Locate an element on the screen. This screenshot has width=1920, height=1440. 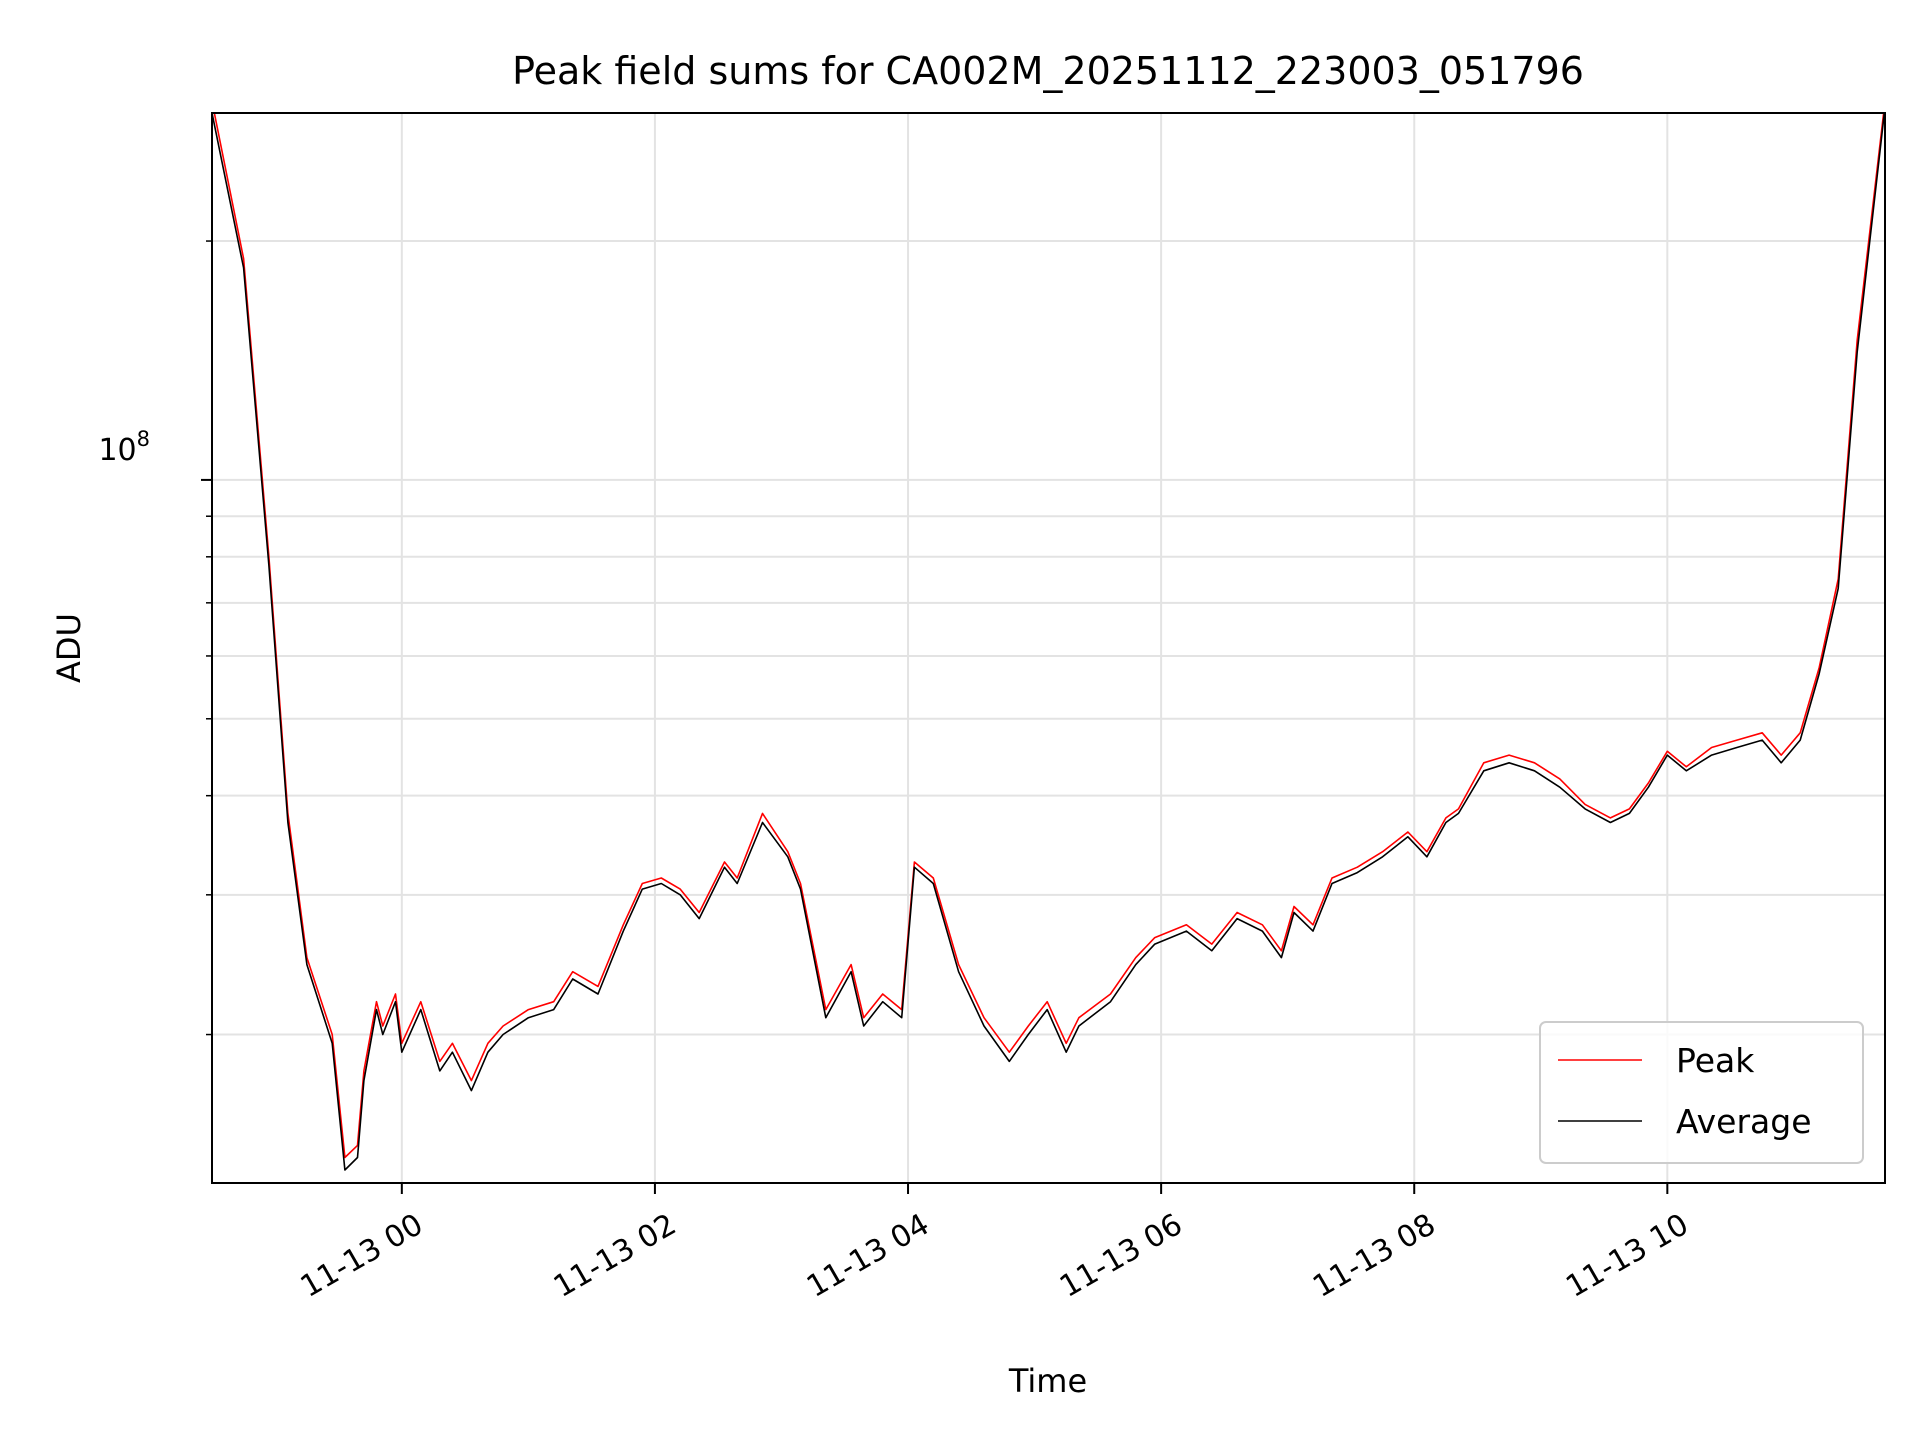
legend: Peak Average is located at coordinates (1701, 1092).